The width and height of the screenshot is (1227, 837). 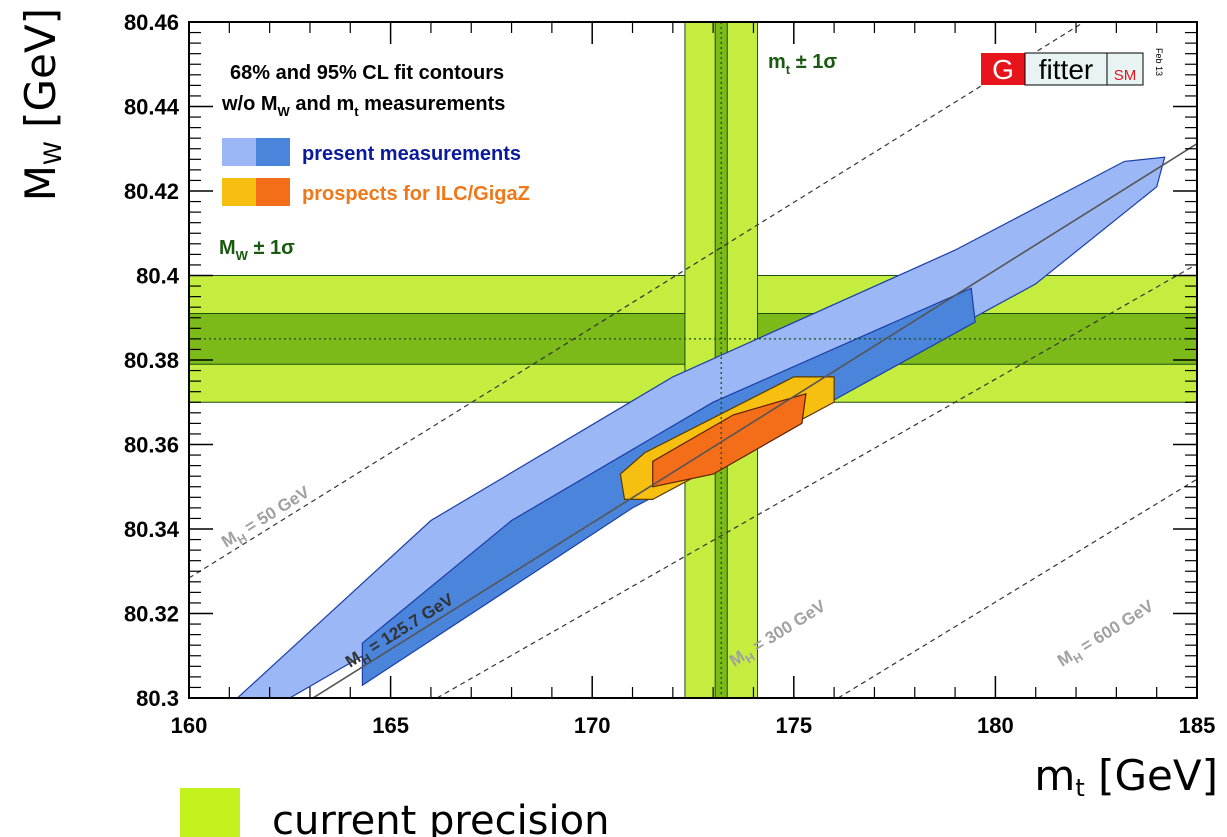 I want to click on legend-present-95-swatch, so click(x=239, y=152).